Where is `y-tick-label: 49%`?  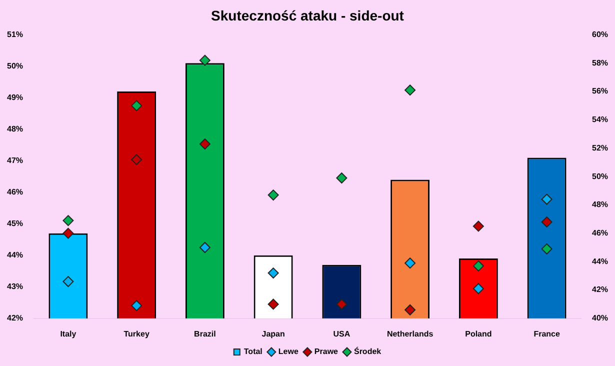 y-tick-label: 49% is located at coordinates (15, 97).